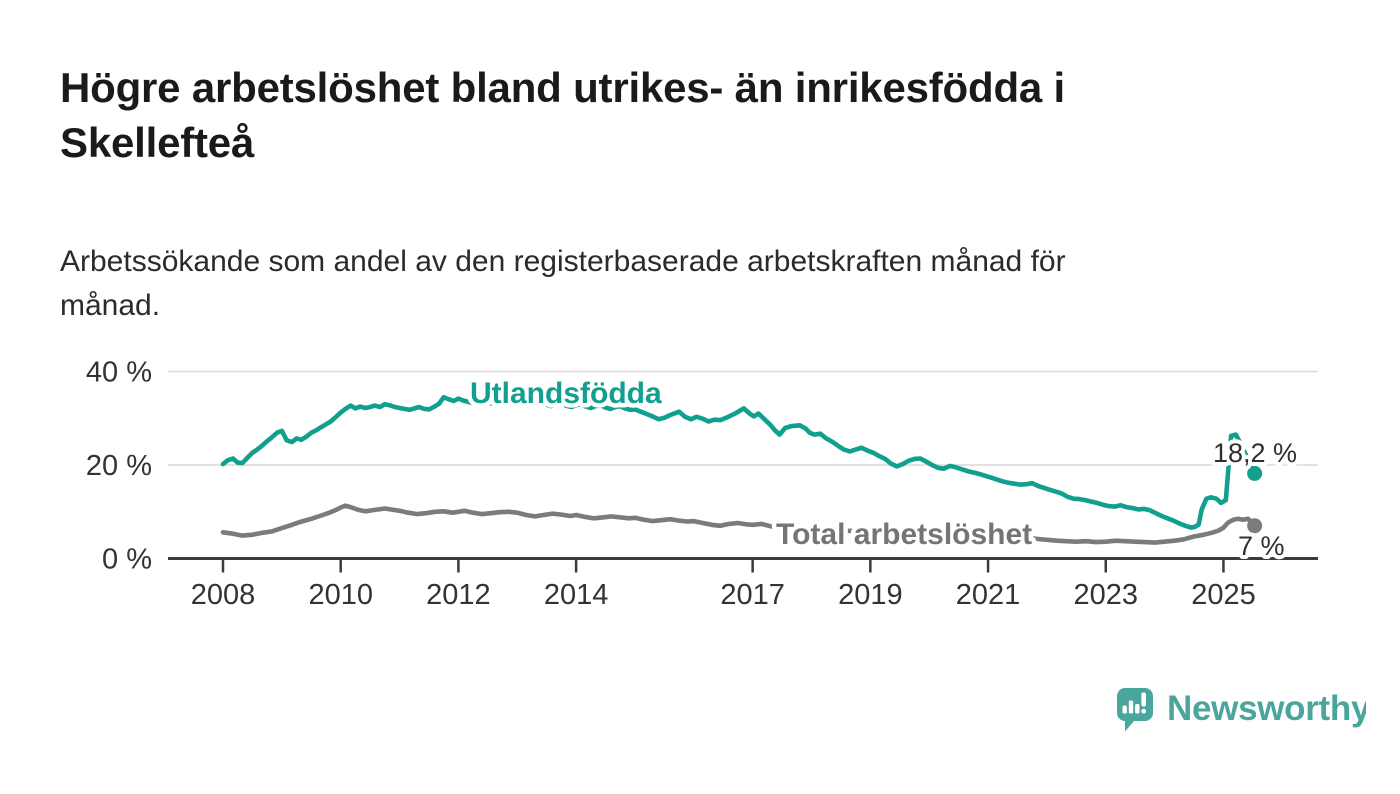  What do you see at coordinates (988, 595) in the screenshot?
I see `x-tick-label-2021: 2021` at bounding box center [988, 595].